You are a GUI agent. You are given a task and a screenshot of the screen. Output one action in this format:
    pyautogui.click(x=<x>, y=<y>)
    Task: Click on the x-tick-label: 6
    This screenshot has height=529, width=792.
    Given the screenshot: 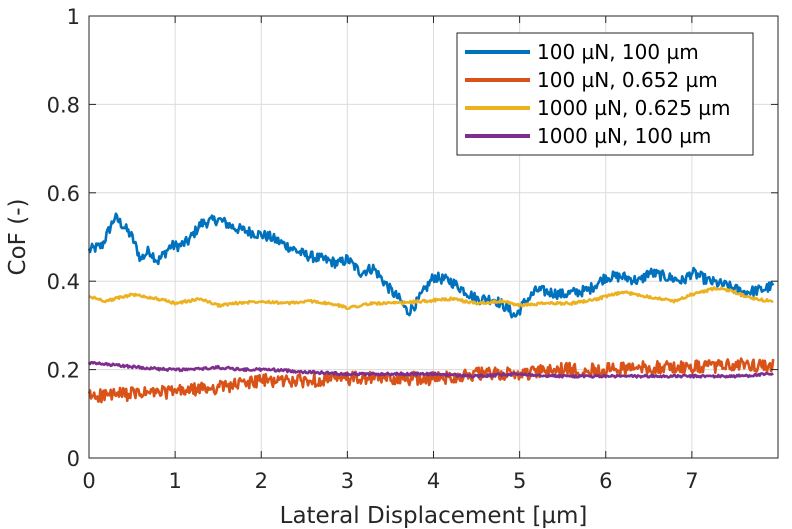 What is the action you would take?
    pyautogui.click(x=605, y=481)
    